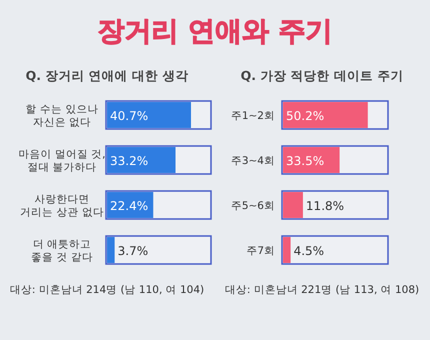  Describe the element at coordinates (322, 75) in the screenshot. I see `chart-subtitle: Q. 가장 적당한 데이트 주기` at that location.